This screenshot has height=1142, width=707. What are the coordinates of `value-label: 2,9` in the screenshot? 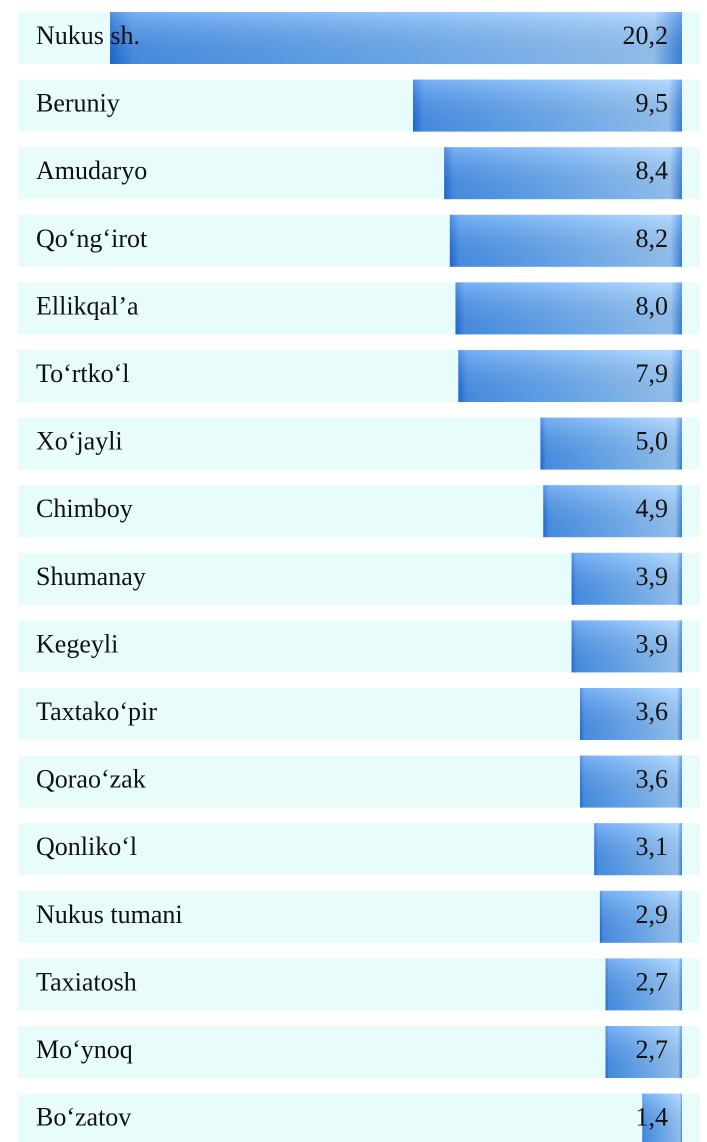 It's located at (652, 914).